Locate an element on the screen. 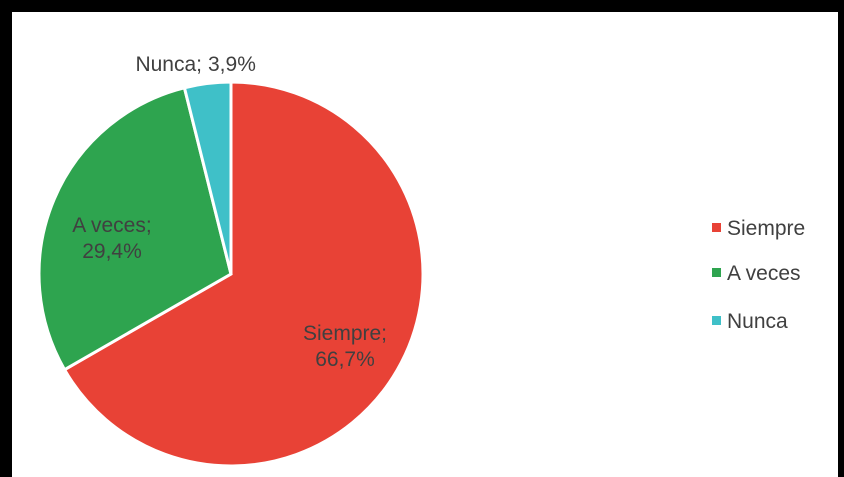 Image resolution: width=844 pixels, height=477 pixels. legend-swatch-aveces is located at coordinates (716, 272).